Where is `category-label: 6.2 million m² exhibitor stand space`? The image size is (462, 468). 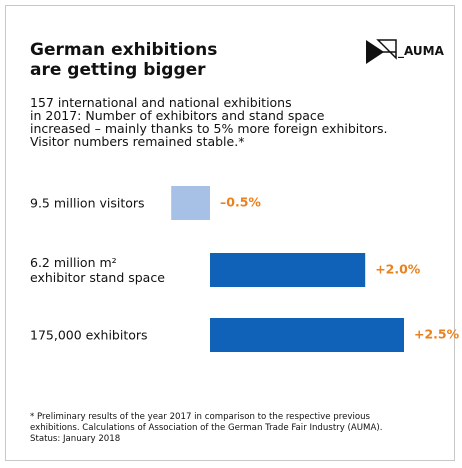 category-label: 6.2 million m² exhibitor stand space is located at coordinates (97, 270).